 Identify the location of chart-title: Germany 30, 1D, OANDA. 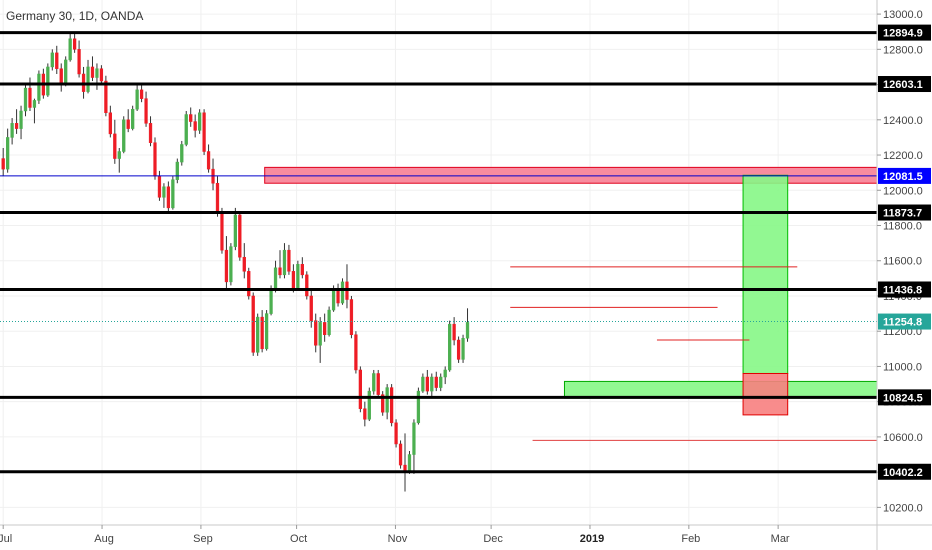
(74, 16).